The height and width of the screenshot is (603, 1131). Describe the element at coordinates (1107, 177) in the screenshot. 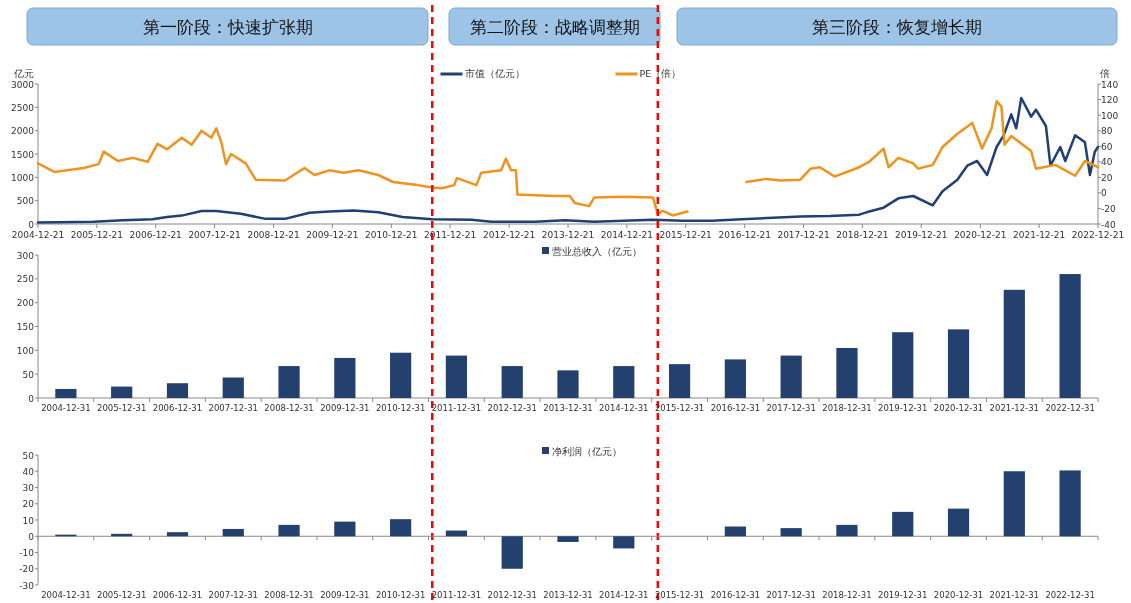

I see `y2-tick-label: 20` at that location.